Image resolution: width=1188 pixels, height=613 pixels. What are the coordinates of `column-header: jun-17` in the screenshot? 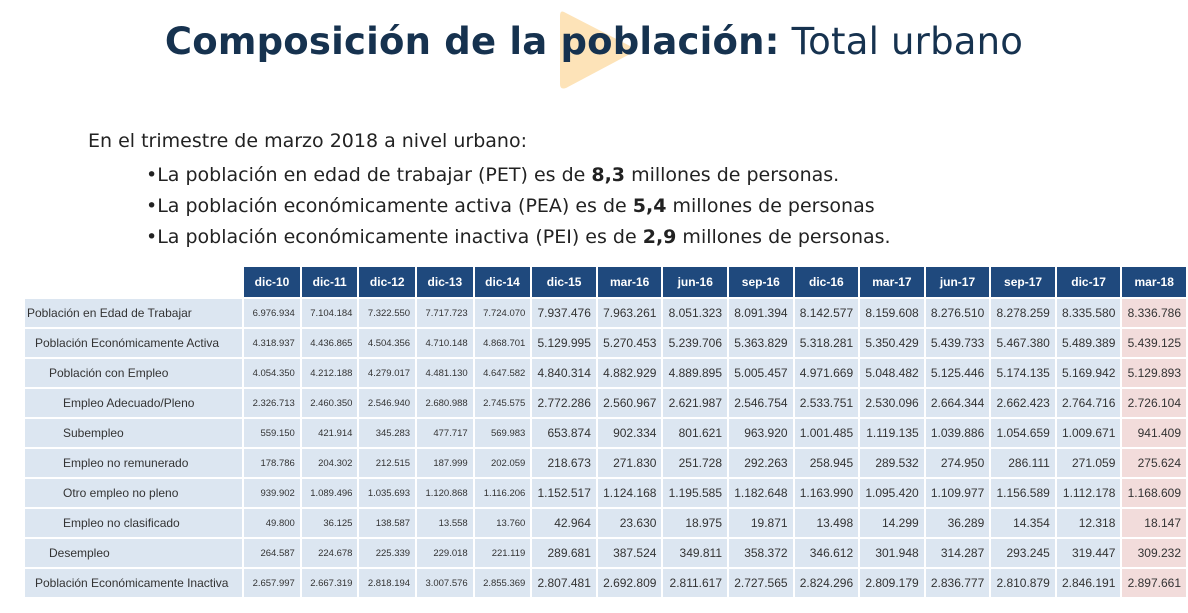 It's located at (957, 282).